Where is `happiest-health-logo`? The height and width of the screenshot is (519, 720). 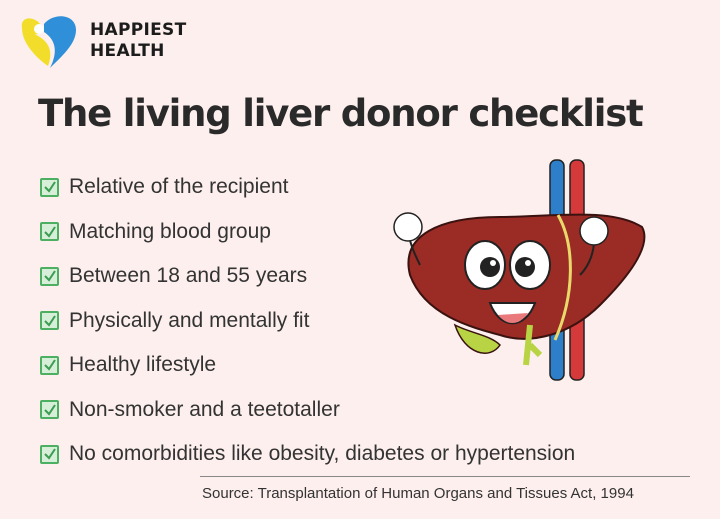 happiest-health-logo is located at coordinates (48, 42).